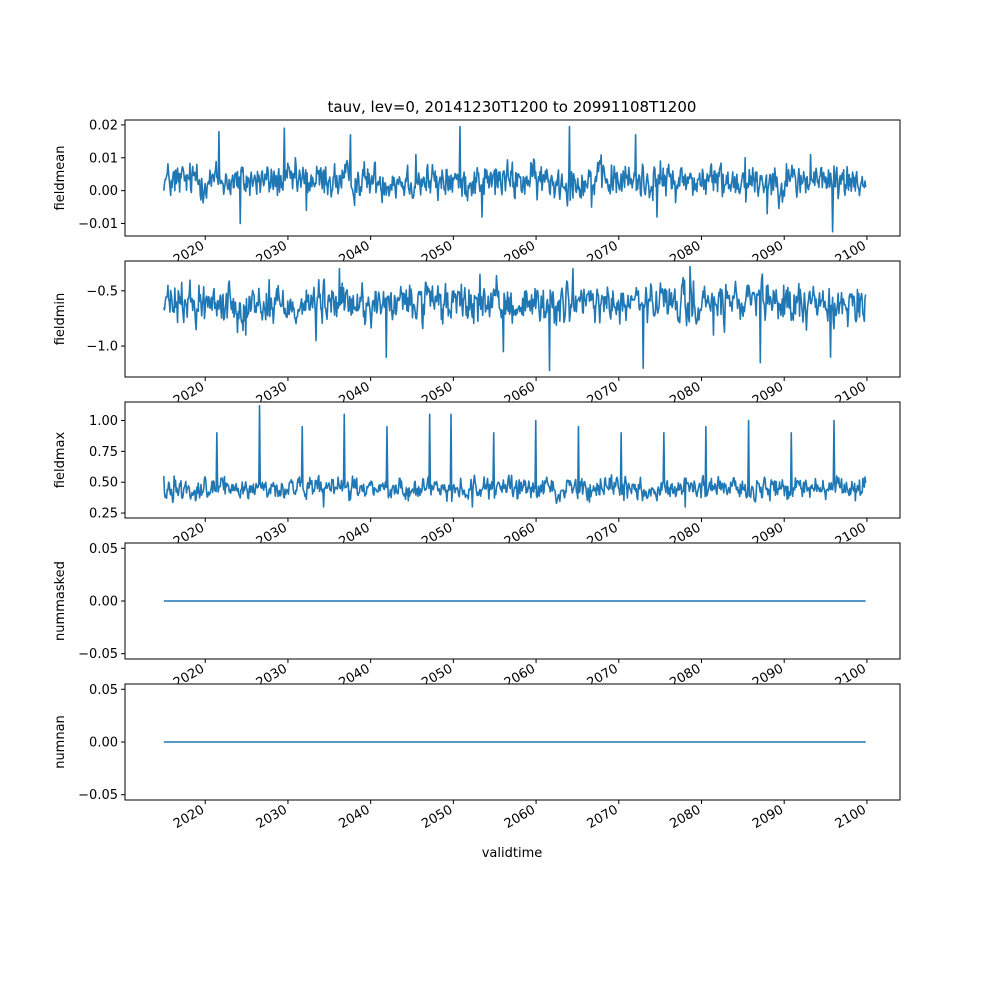  Describe the element at coordinates (98, 224) in the screenshot. I see `y-tick-label: −0.01` at that location.